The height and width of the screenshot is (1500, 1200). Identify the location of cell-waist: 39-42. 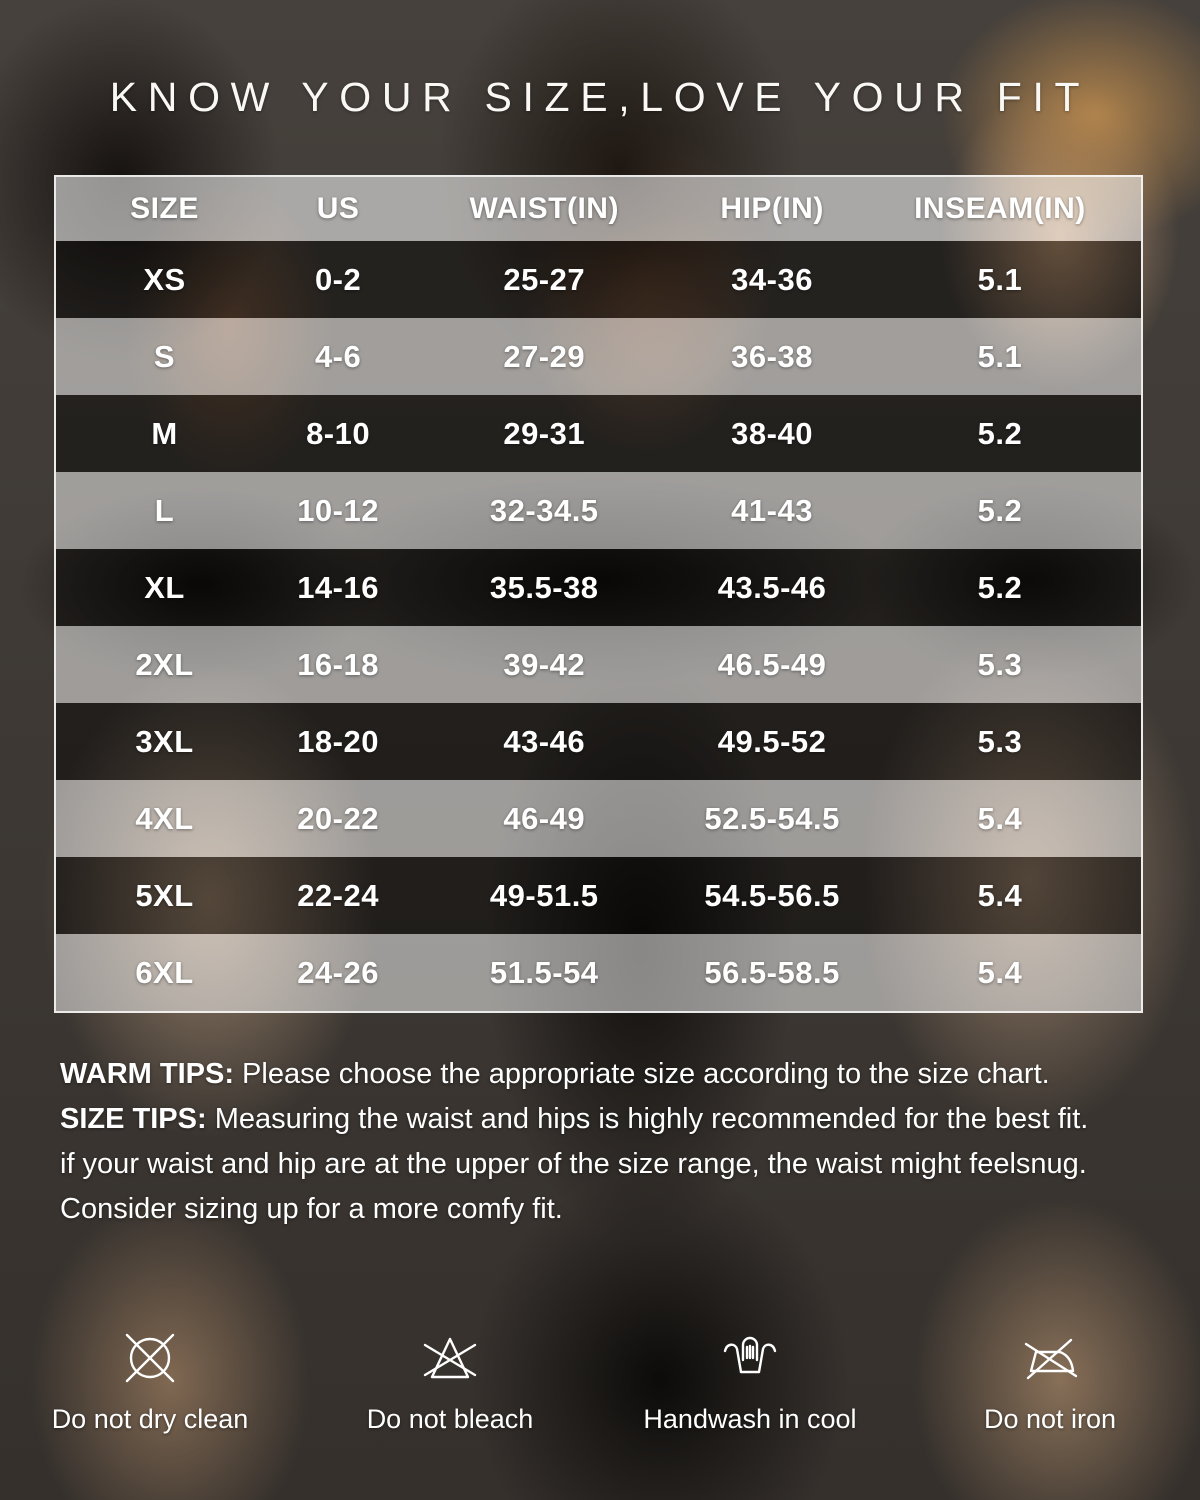
(544, 664).